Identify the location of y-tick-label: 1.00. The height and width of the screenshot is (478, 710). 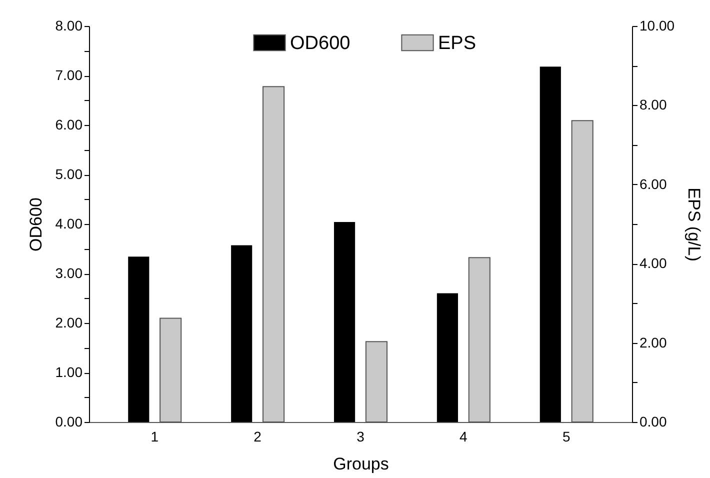
(69, 372).